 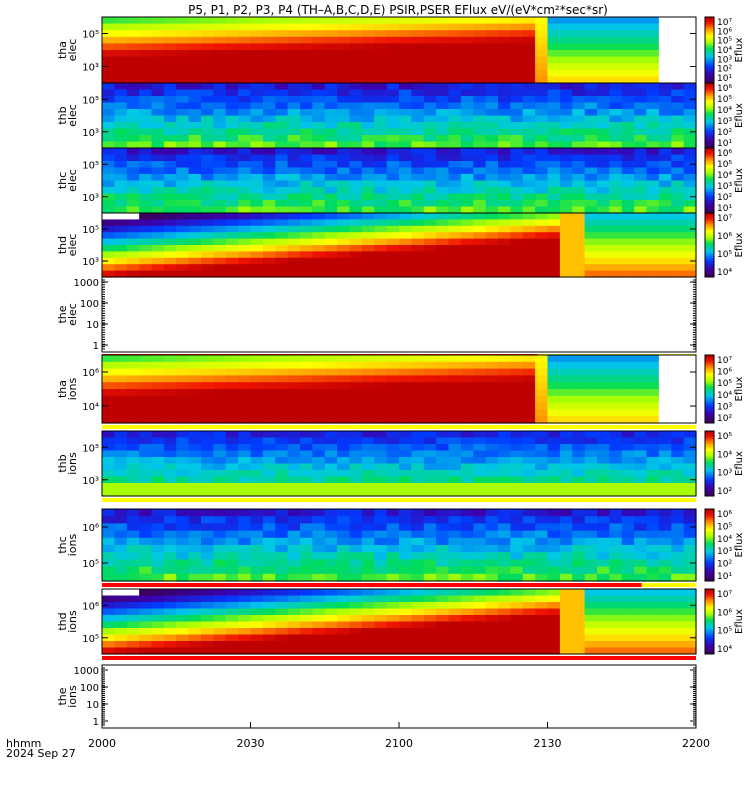 What do you see at coordinates (90, 133) in the screenshot?
I see `y-tick-label: 10³` at bounding box center [90, 133].